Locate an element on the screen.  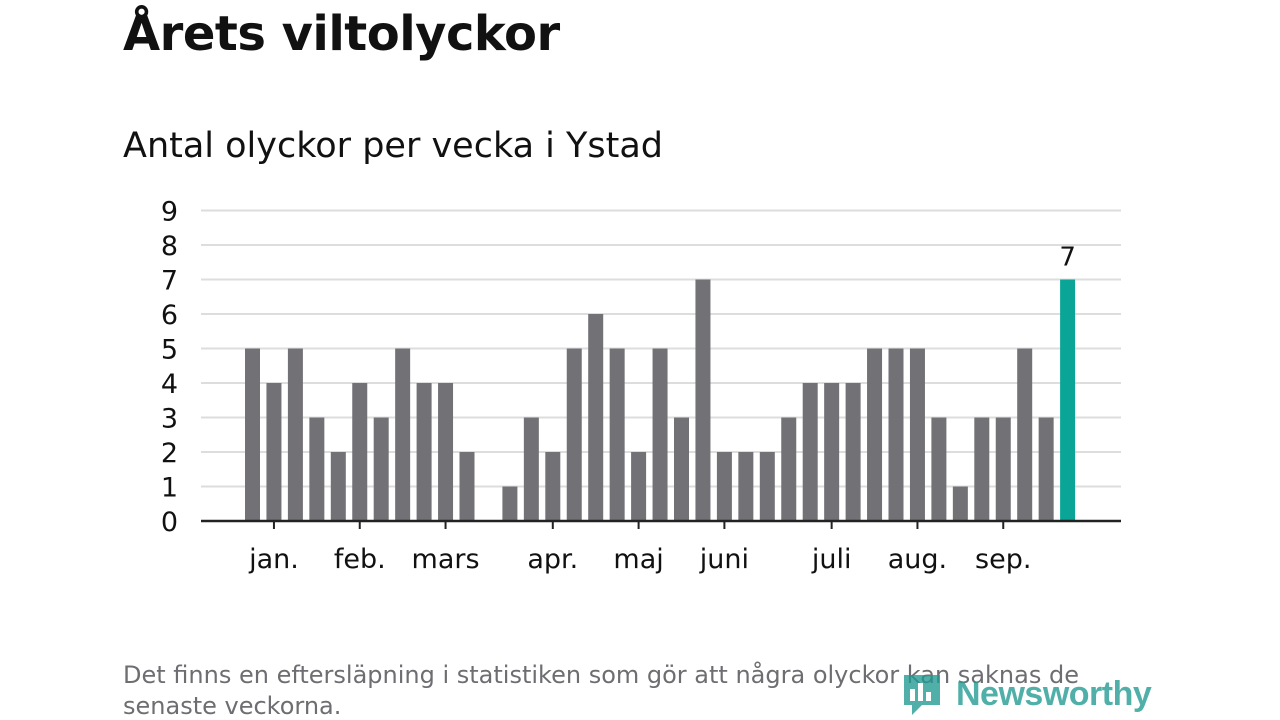
y-tick-label: 3 is located at coordinates (169, 419).